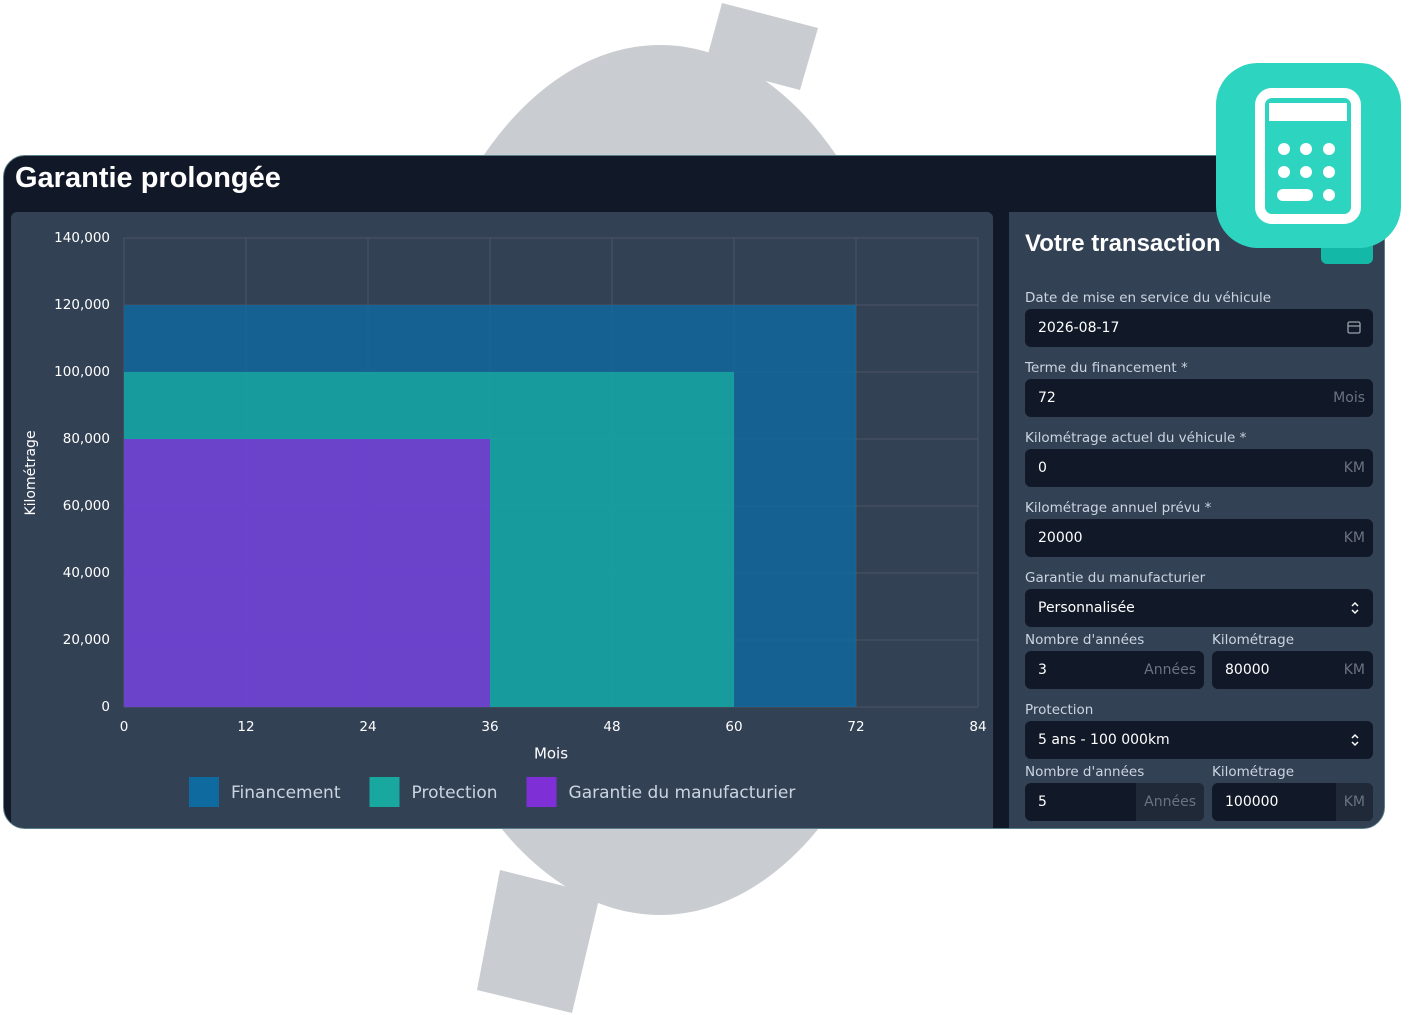  Describe the element at coordinates (1308, 155) in the screenshot. I see `calculator-icon` at that location.